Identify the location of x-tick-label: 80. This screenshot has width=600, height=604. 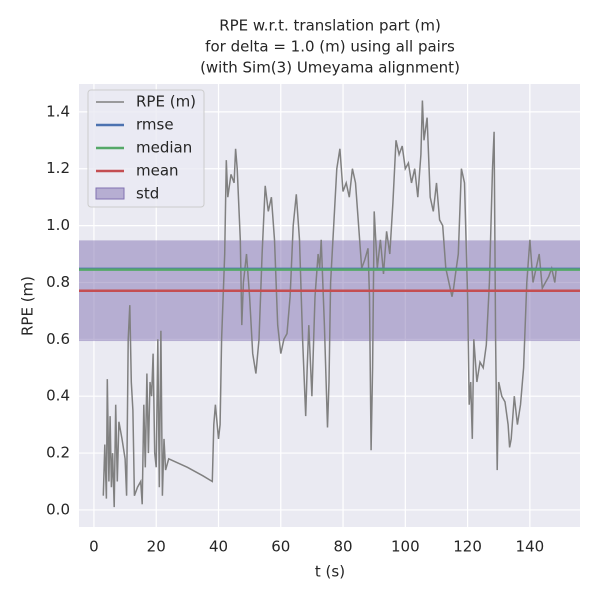
(342, 547).